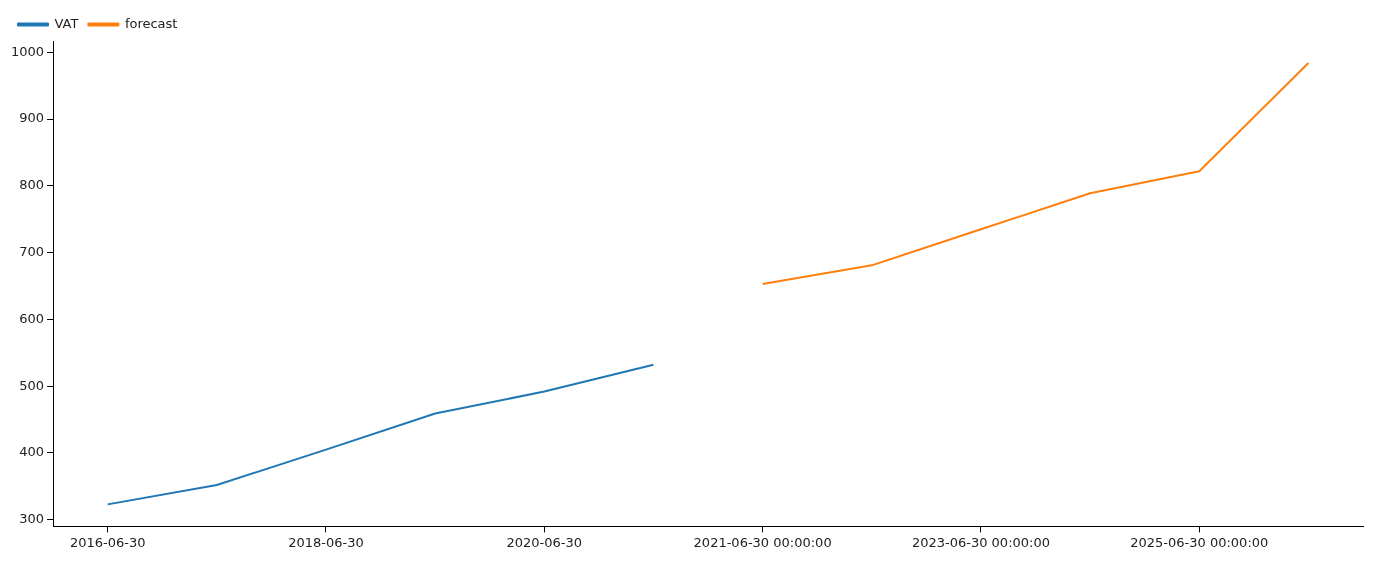 This screenshot has width=1381, height=562. I want to click on x-tick-label: 2018-06-30, so click(326, 542).